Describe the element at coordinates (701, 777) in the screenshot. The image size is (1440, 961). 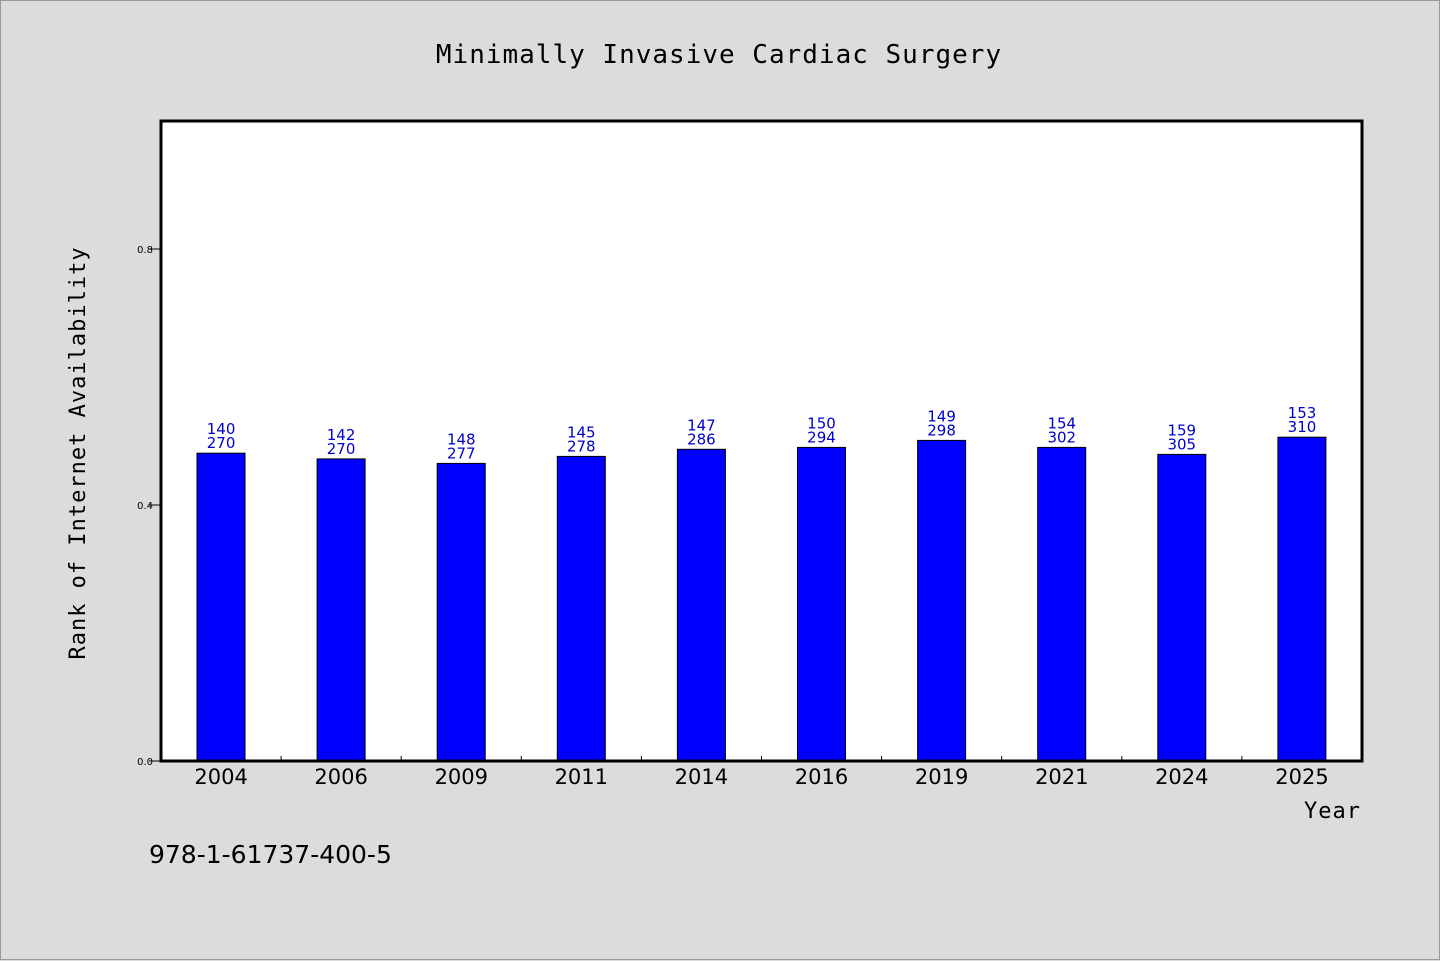
I see `x-tick-label-2014: 2014` at that location.